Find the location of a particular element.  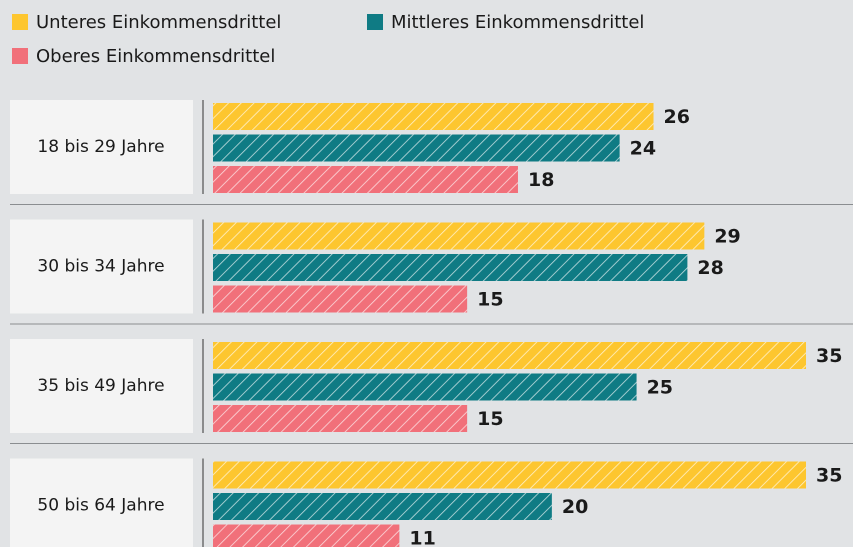

legend-label: Oberes Einkommensdrittel is located at coordinates (155, 56).